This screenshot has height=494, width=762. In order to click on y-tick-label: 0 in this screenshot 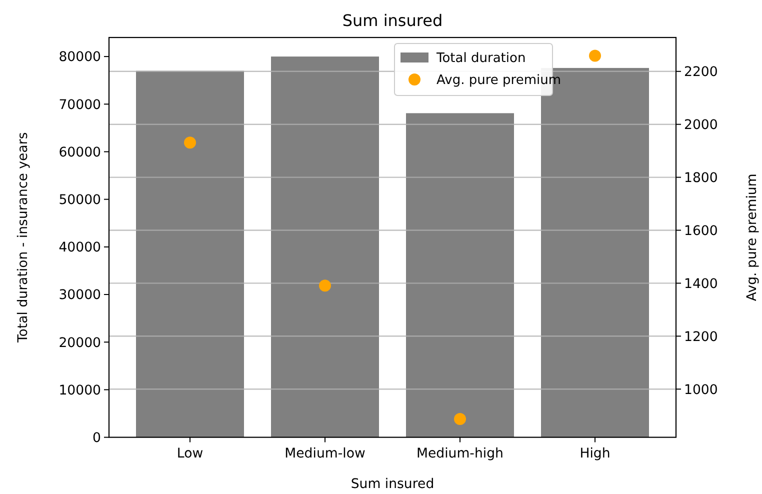, I will do `click(96, 438)`.